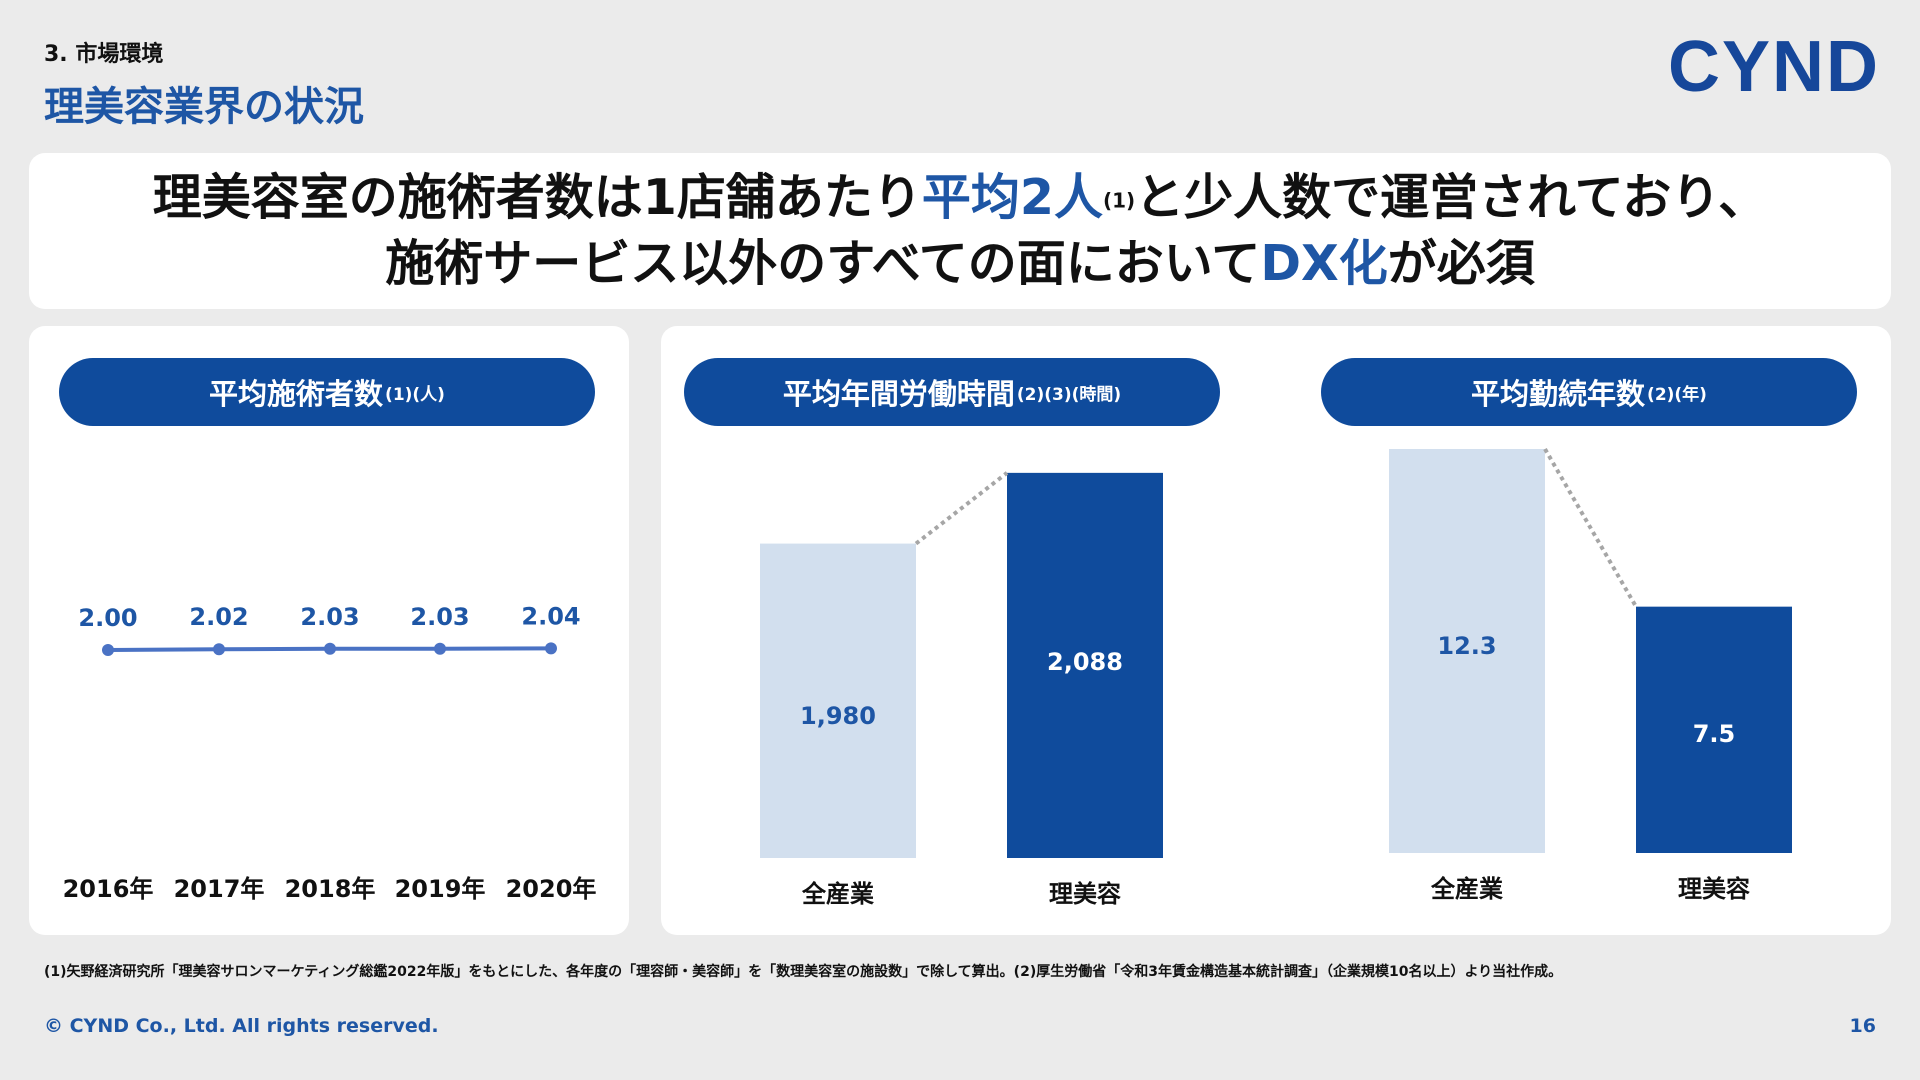 This screenshot has height=1080, width=1920. What do you see at coordinates (296, 394) in the screenshot?
I see `pill-main: 平均施術者数` at bounding box center [296, 394].